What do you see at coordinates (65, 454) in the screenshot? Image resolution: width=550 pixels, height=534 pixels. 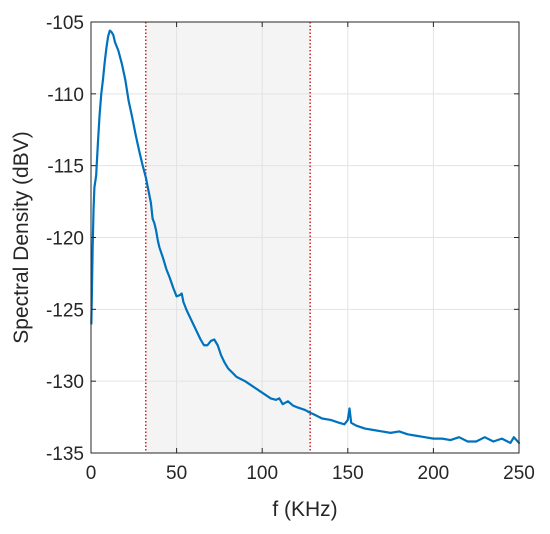 I see `y-tick-label-0: -135` at bounding box center [65, 454].